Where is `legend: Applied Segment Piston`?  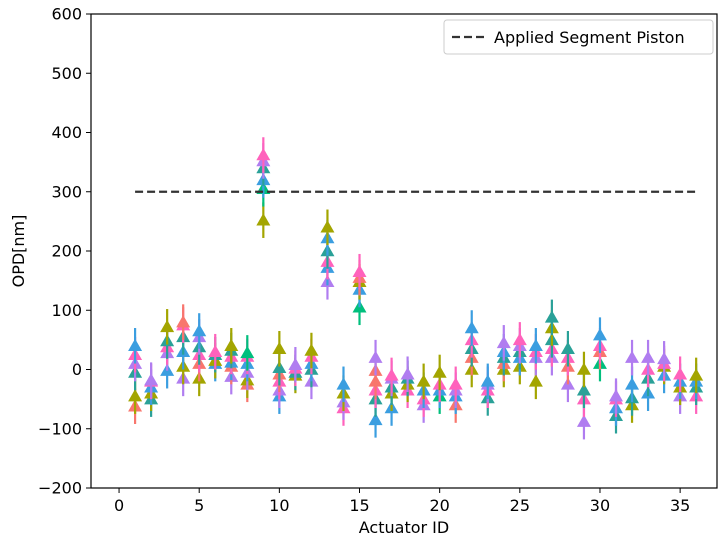
legend: Applied Segment Piston is located at coordinates (578, 37).